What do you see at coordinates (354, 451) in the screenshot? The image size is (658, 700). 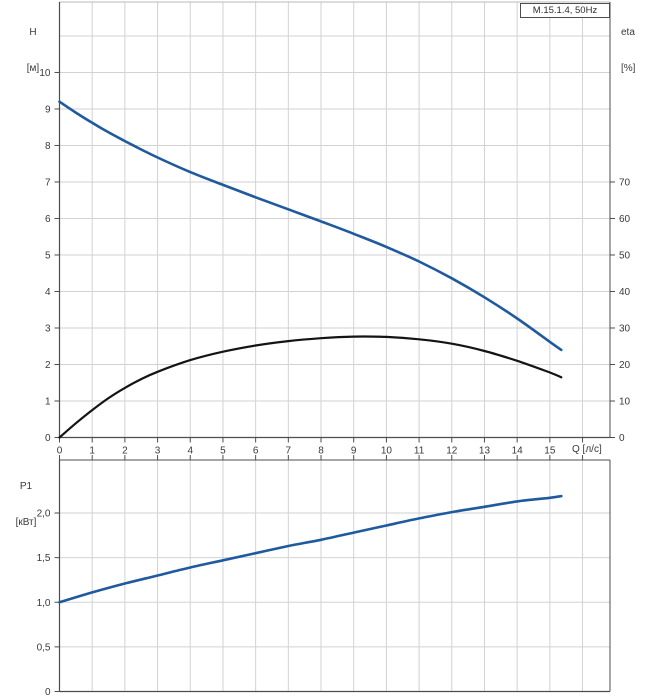 I see `x-tick-label: 9` at bounding box center [354, 451].